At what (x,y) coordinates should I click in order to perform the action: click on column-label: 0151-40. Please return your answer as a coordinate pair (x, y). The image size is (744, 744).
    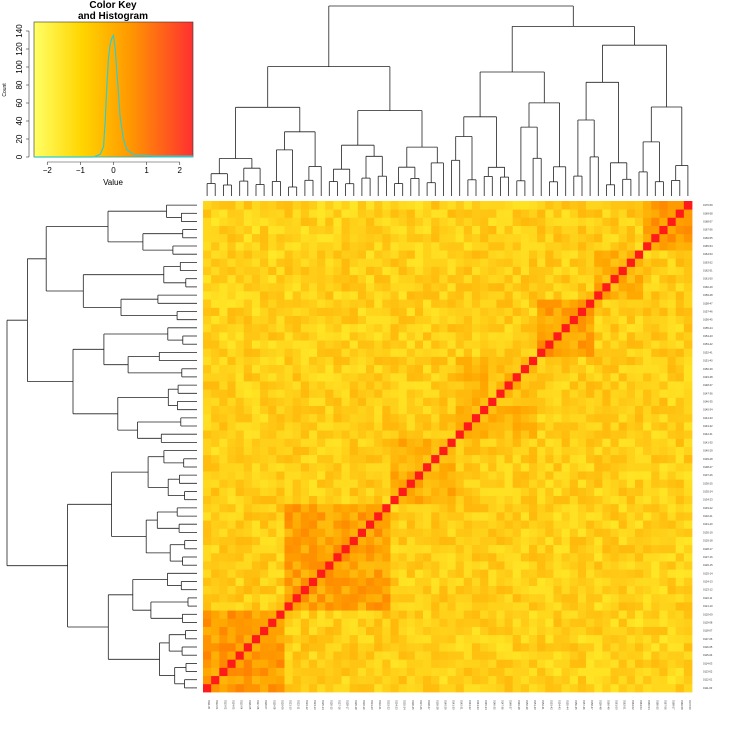
    Looking at the image, I should click on (535, 705).